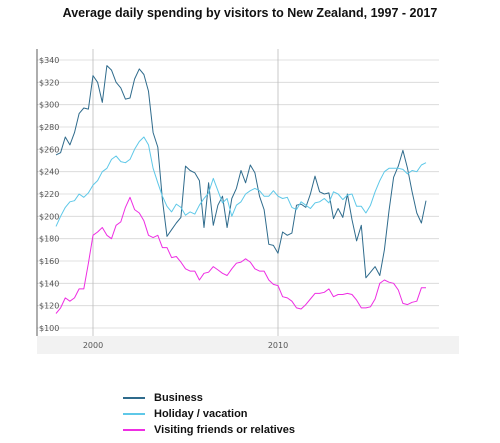 The width and height of the screenshot is (500, 443). Describe the element at coordinates (201, 414) in the screenshot. I see `legend-label: Holiday / vacation` at that location.